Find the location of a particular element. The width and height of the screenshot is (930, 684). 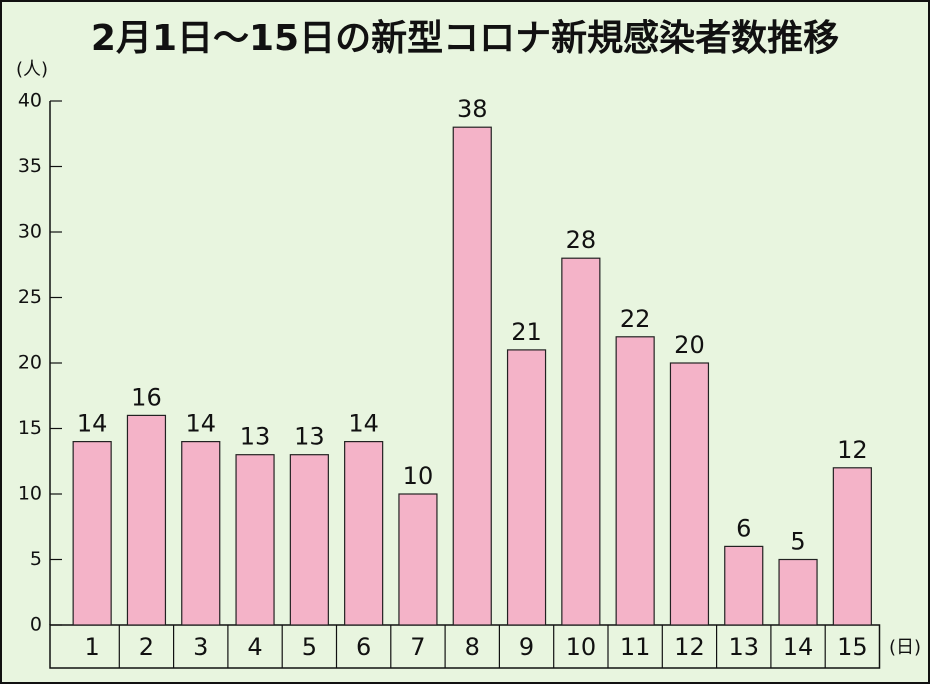

y-tick-label: 40 is located at coordinates (30, 101).